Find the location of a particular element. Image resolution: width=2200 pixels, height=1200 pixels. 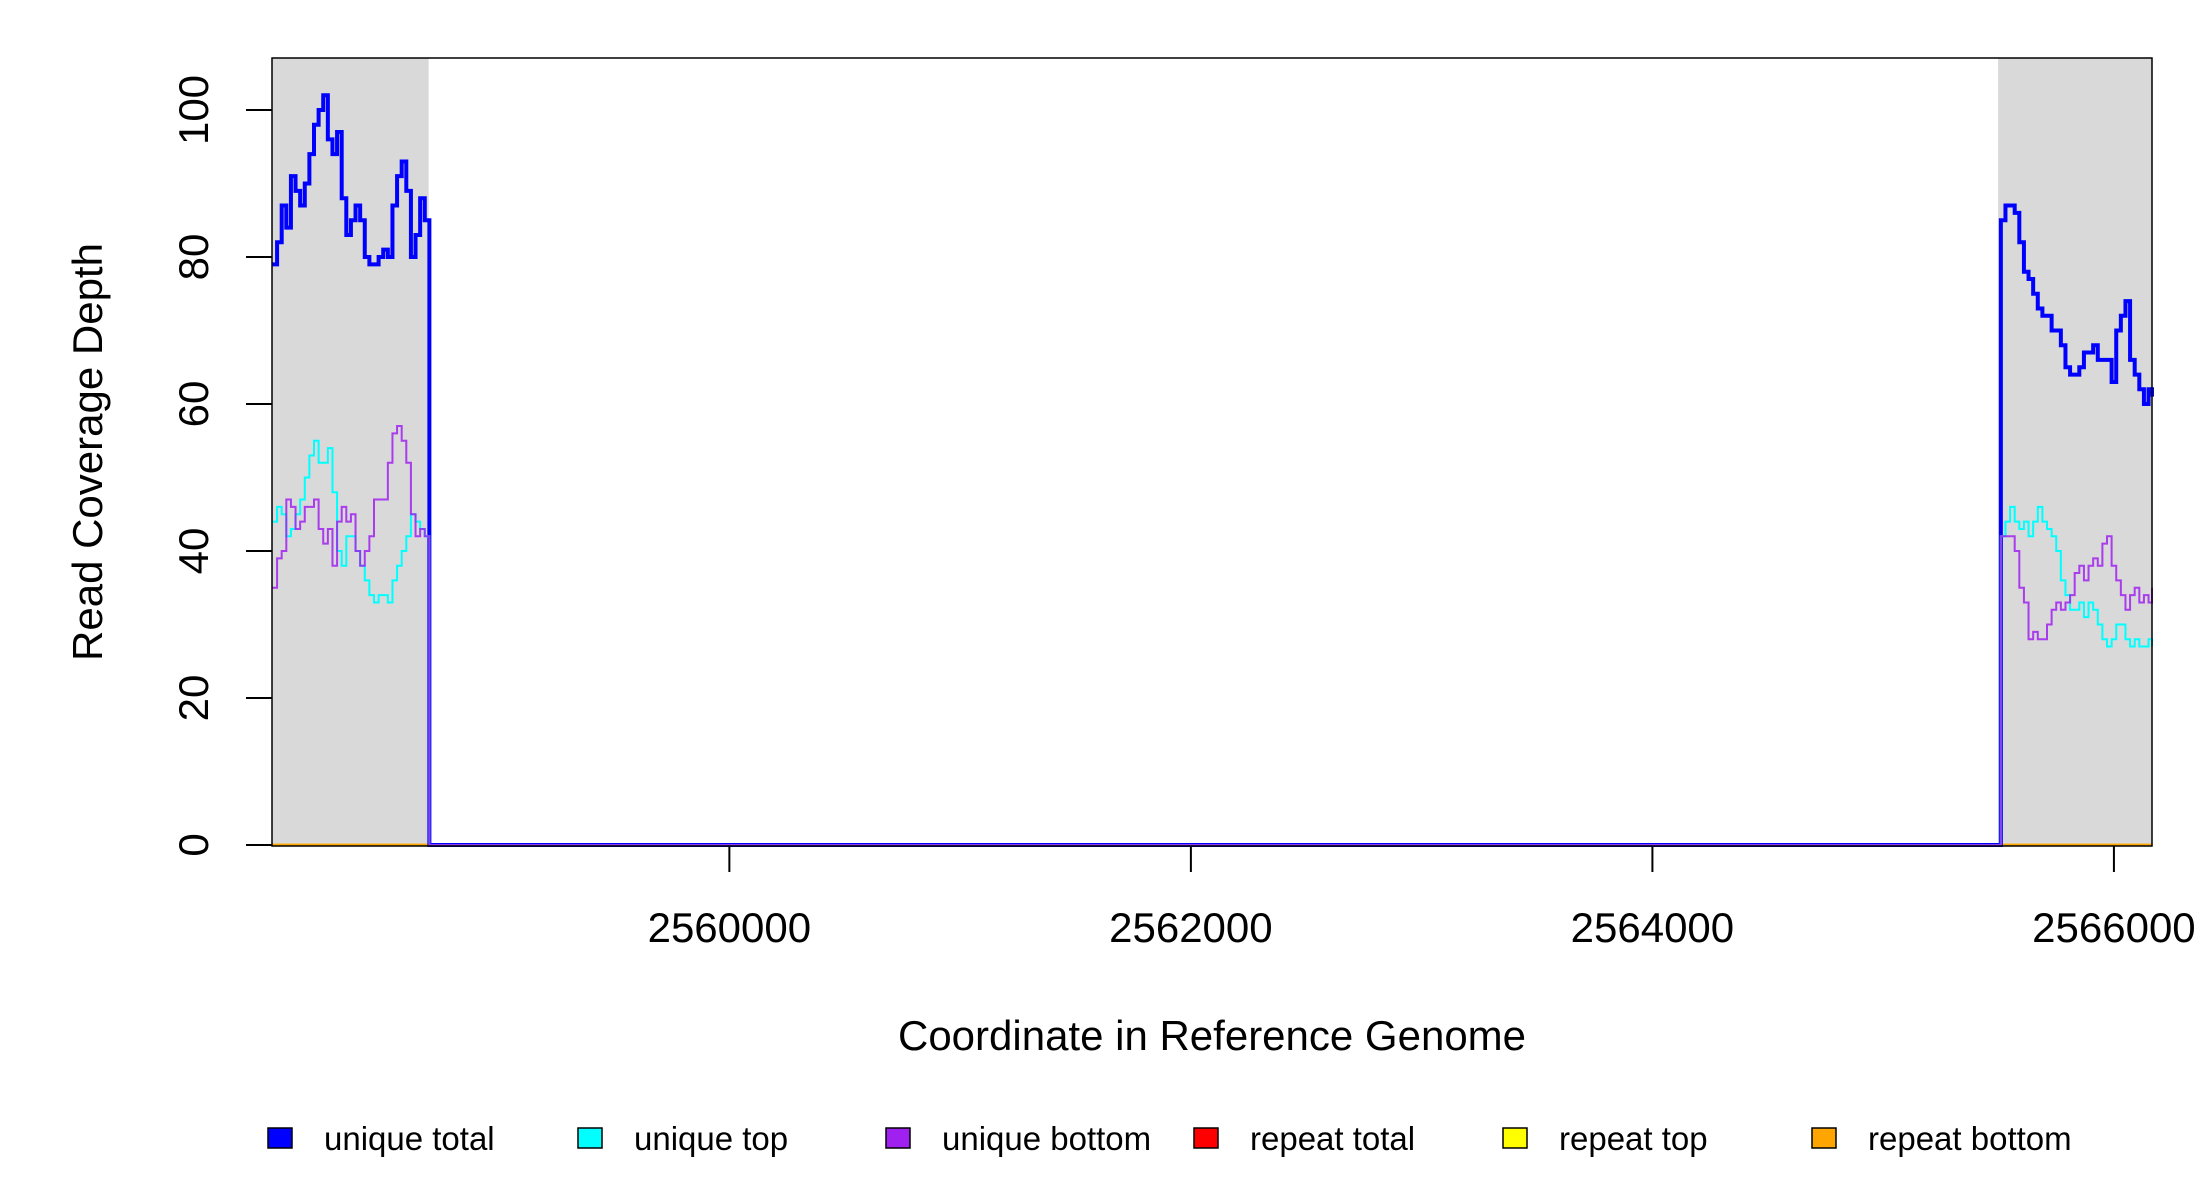

y-tick-label: 20 is located at coordinates (193, 698).